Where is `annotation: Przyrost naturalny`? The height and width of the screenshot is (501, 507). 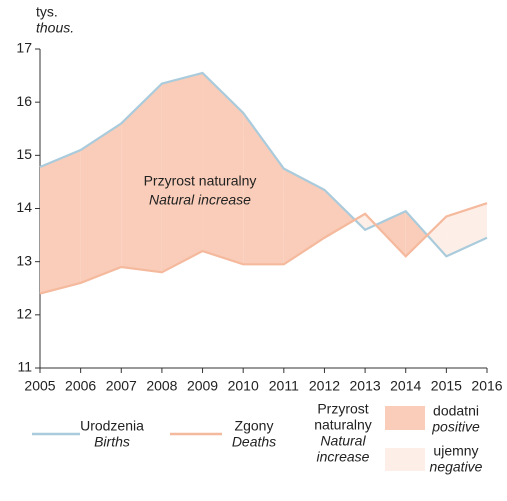
annotation: Przyrost naturalny is located at coordinates (200, 181).